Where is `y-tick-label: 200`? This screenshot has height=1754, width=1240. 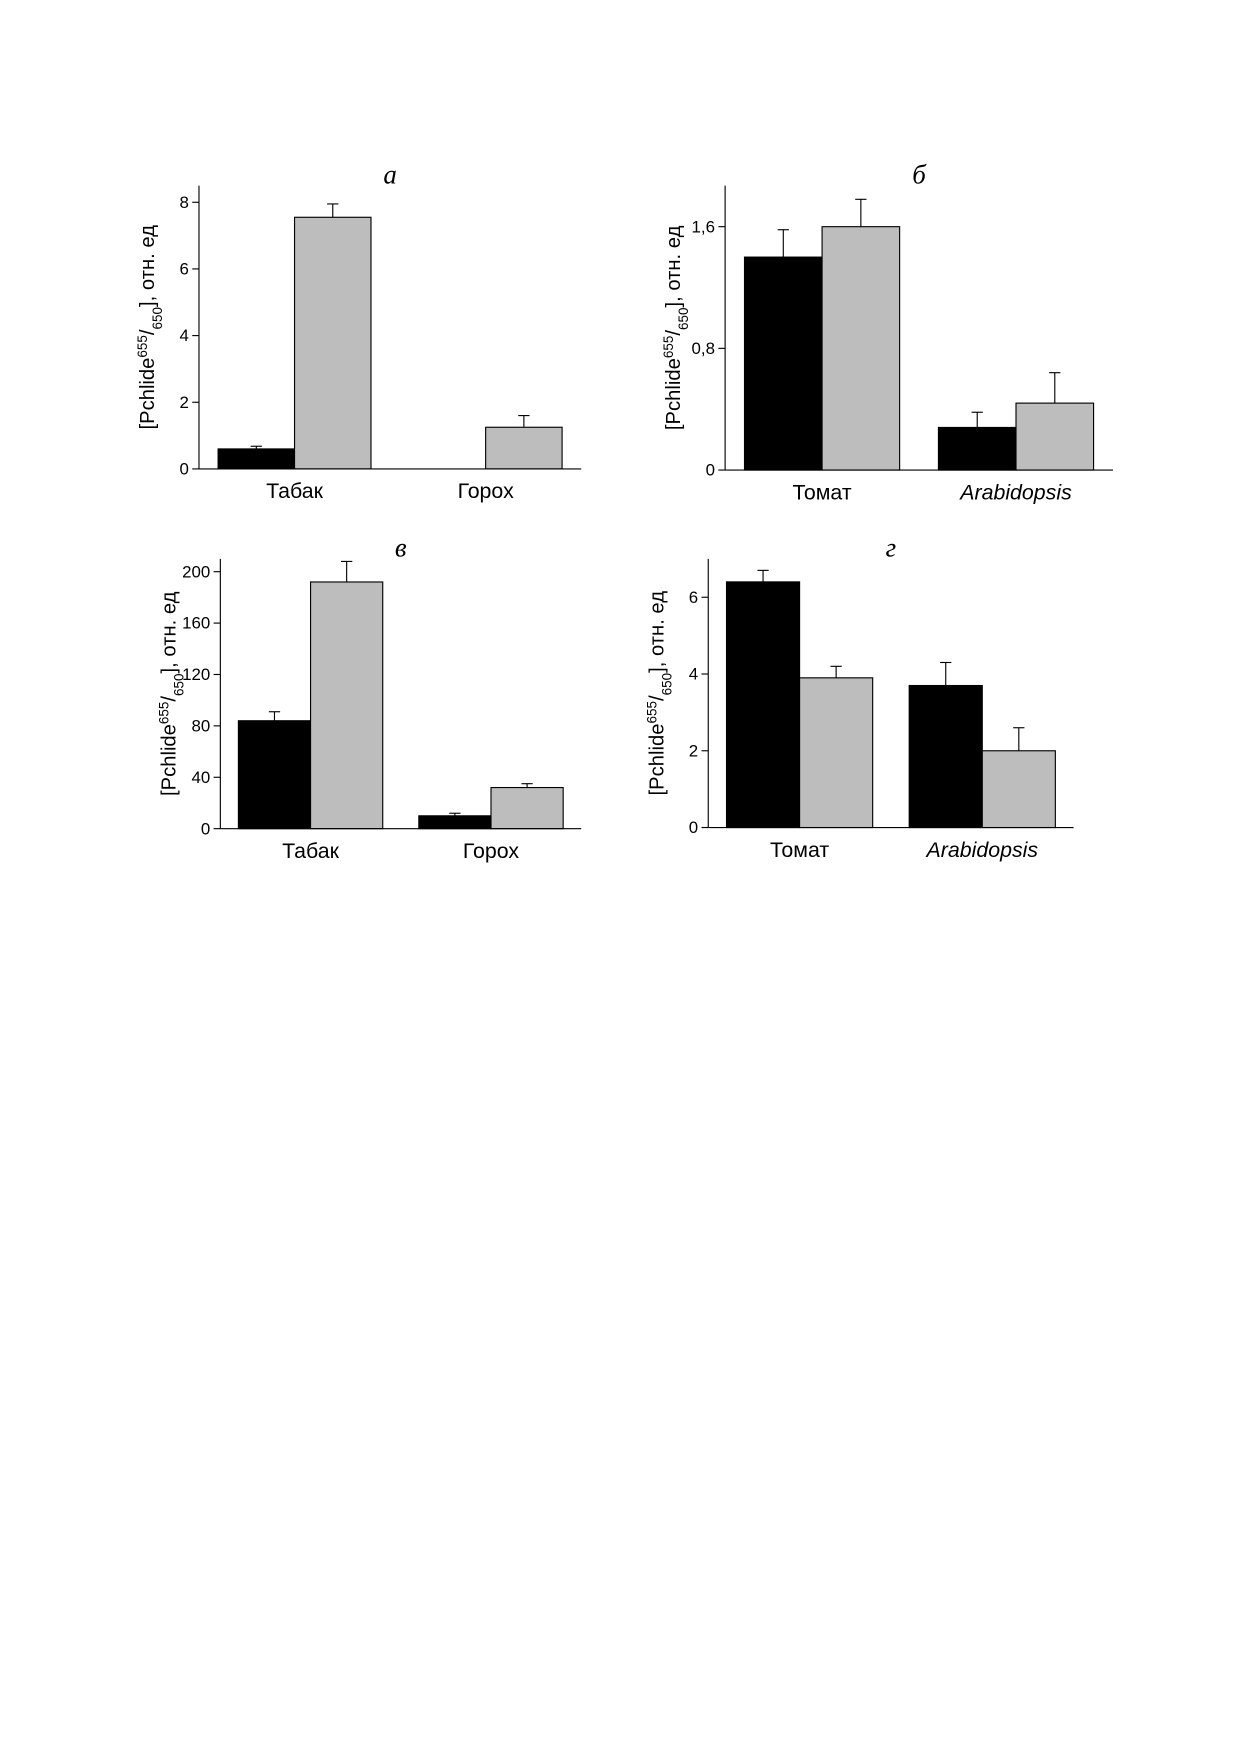
y-tick-label: 200 is located at coordinates (196, 571).